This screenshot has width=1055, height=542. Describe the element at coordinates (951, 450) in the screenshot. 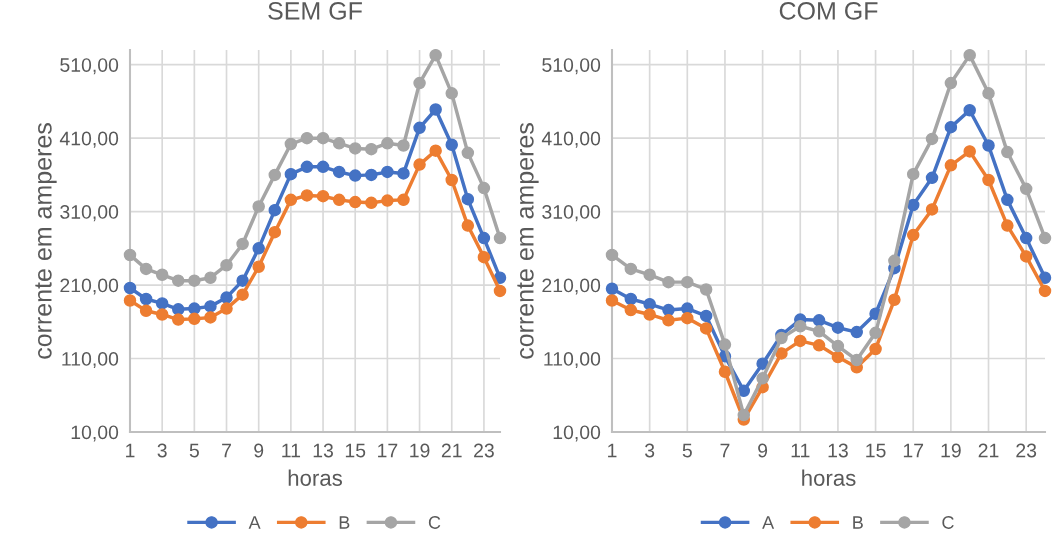

I see `x-tick-label: 19` at that location.